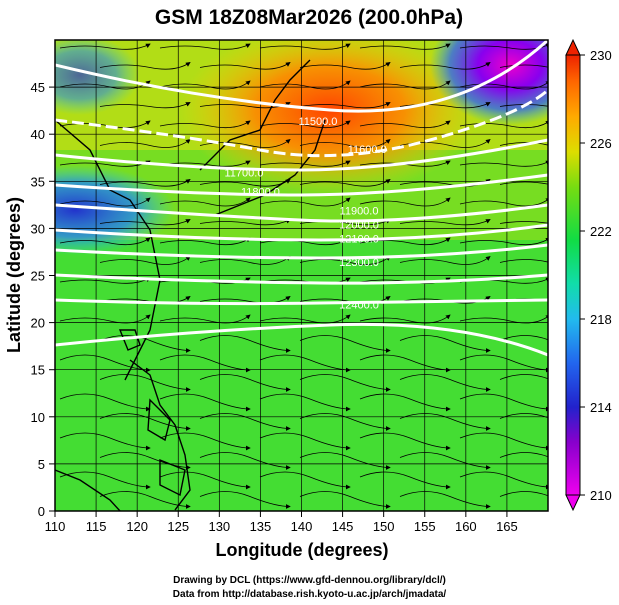  Describe the element at coordinates (260, 192) in the screenshot. I see `contour-label: 11800.0` at that location.